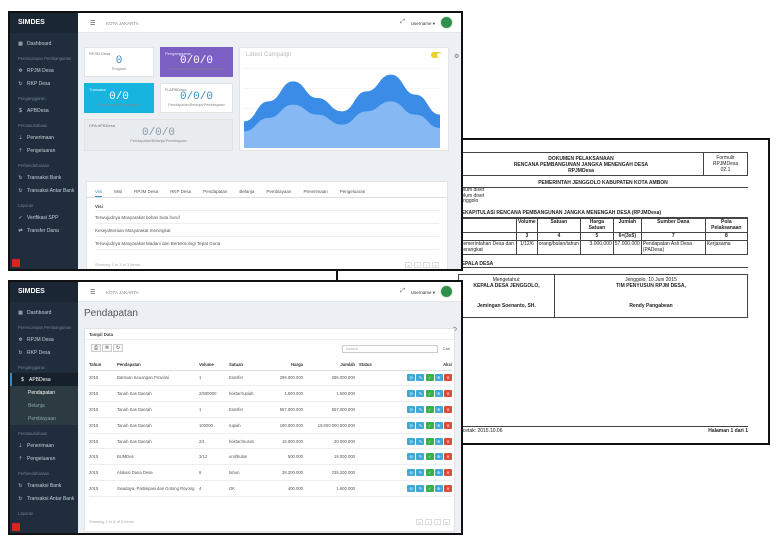 The height and width of the screenshot is (546, 780). I want to click on tab-visi: Visi, so click(99, 193).